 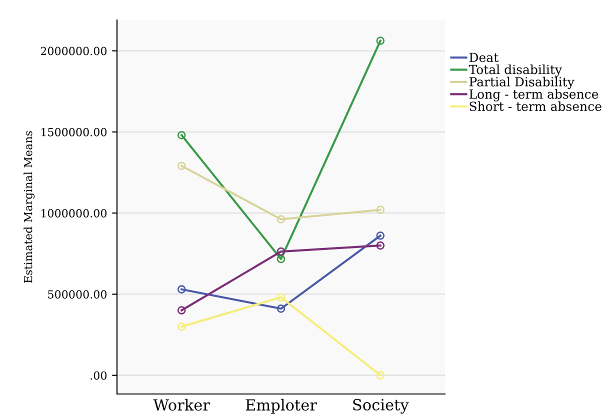 I want to click on legend-label: Partial Disability, so click(x=521, y=83).